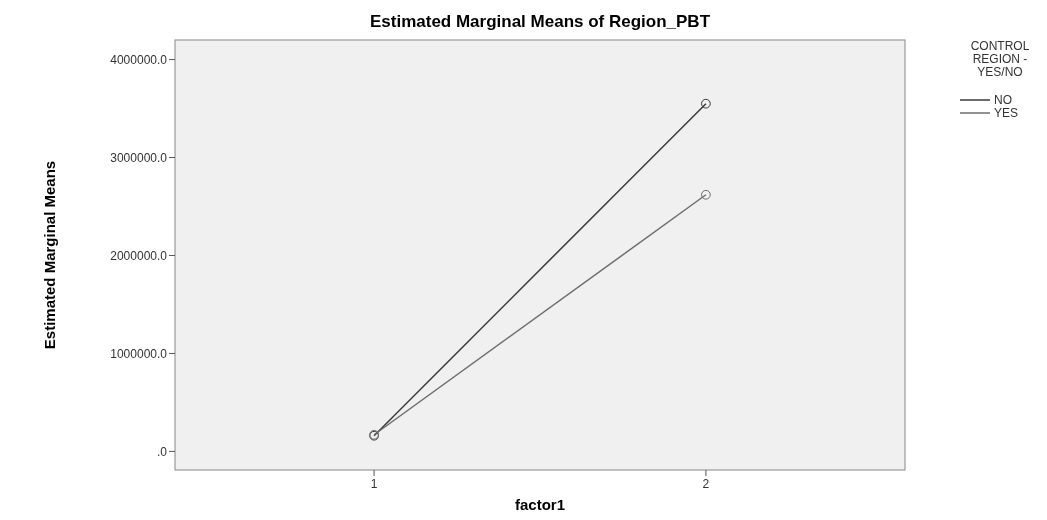 The width and height of the screenshot is (1047, 520). I want to click on legend-title: CONTROL REGION - YES/NO, so click(1000, 59).